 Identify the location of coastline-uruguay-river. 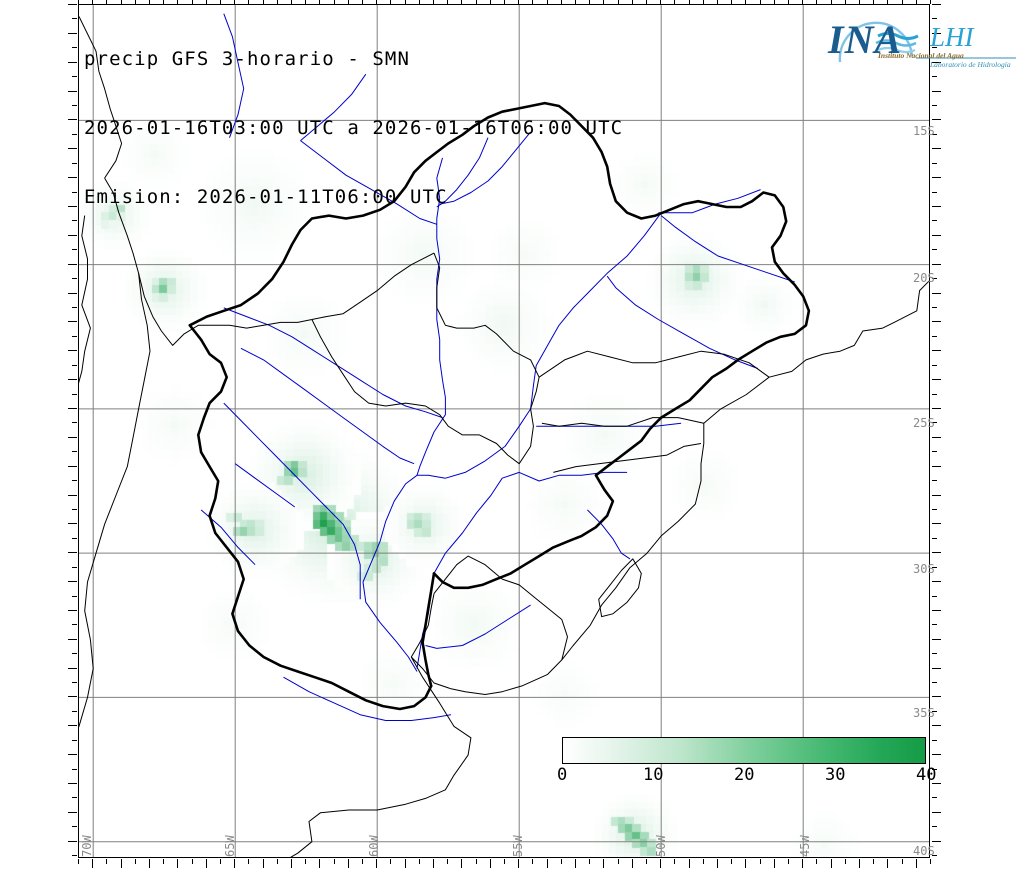
(422, 625).